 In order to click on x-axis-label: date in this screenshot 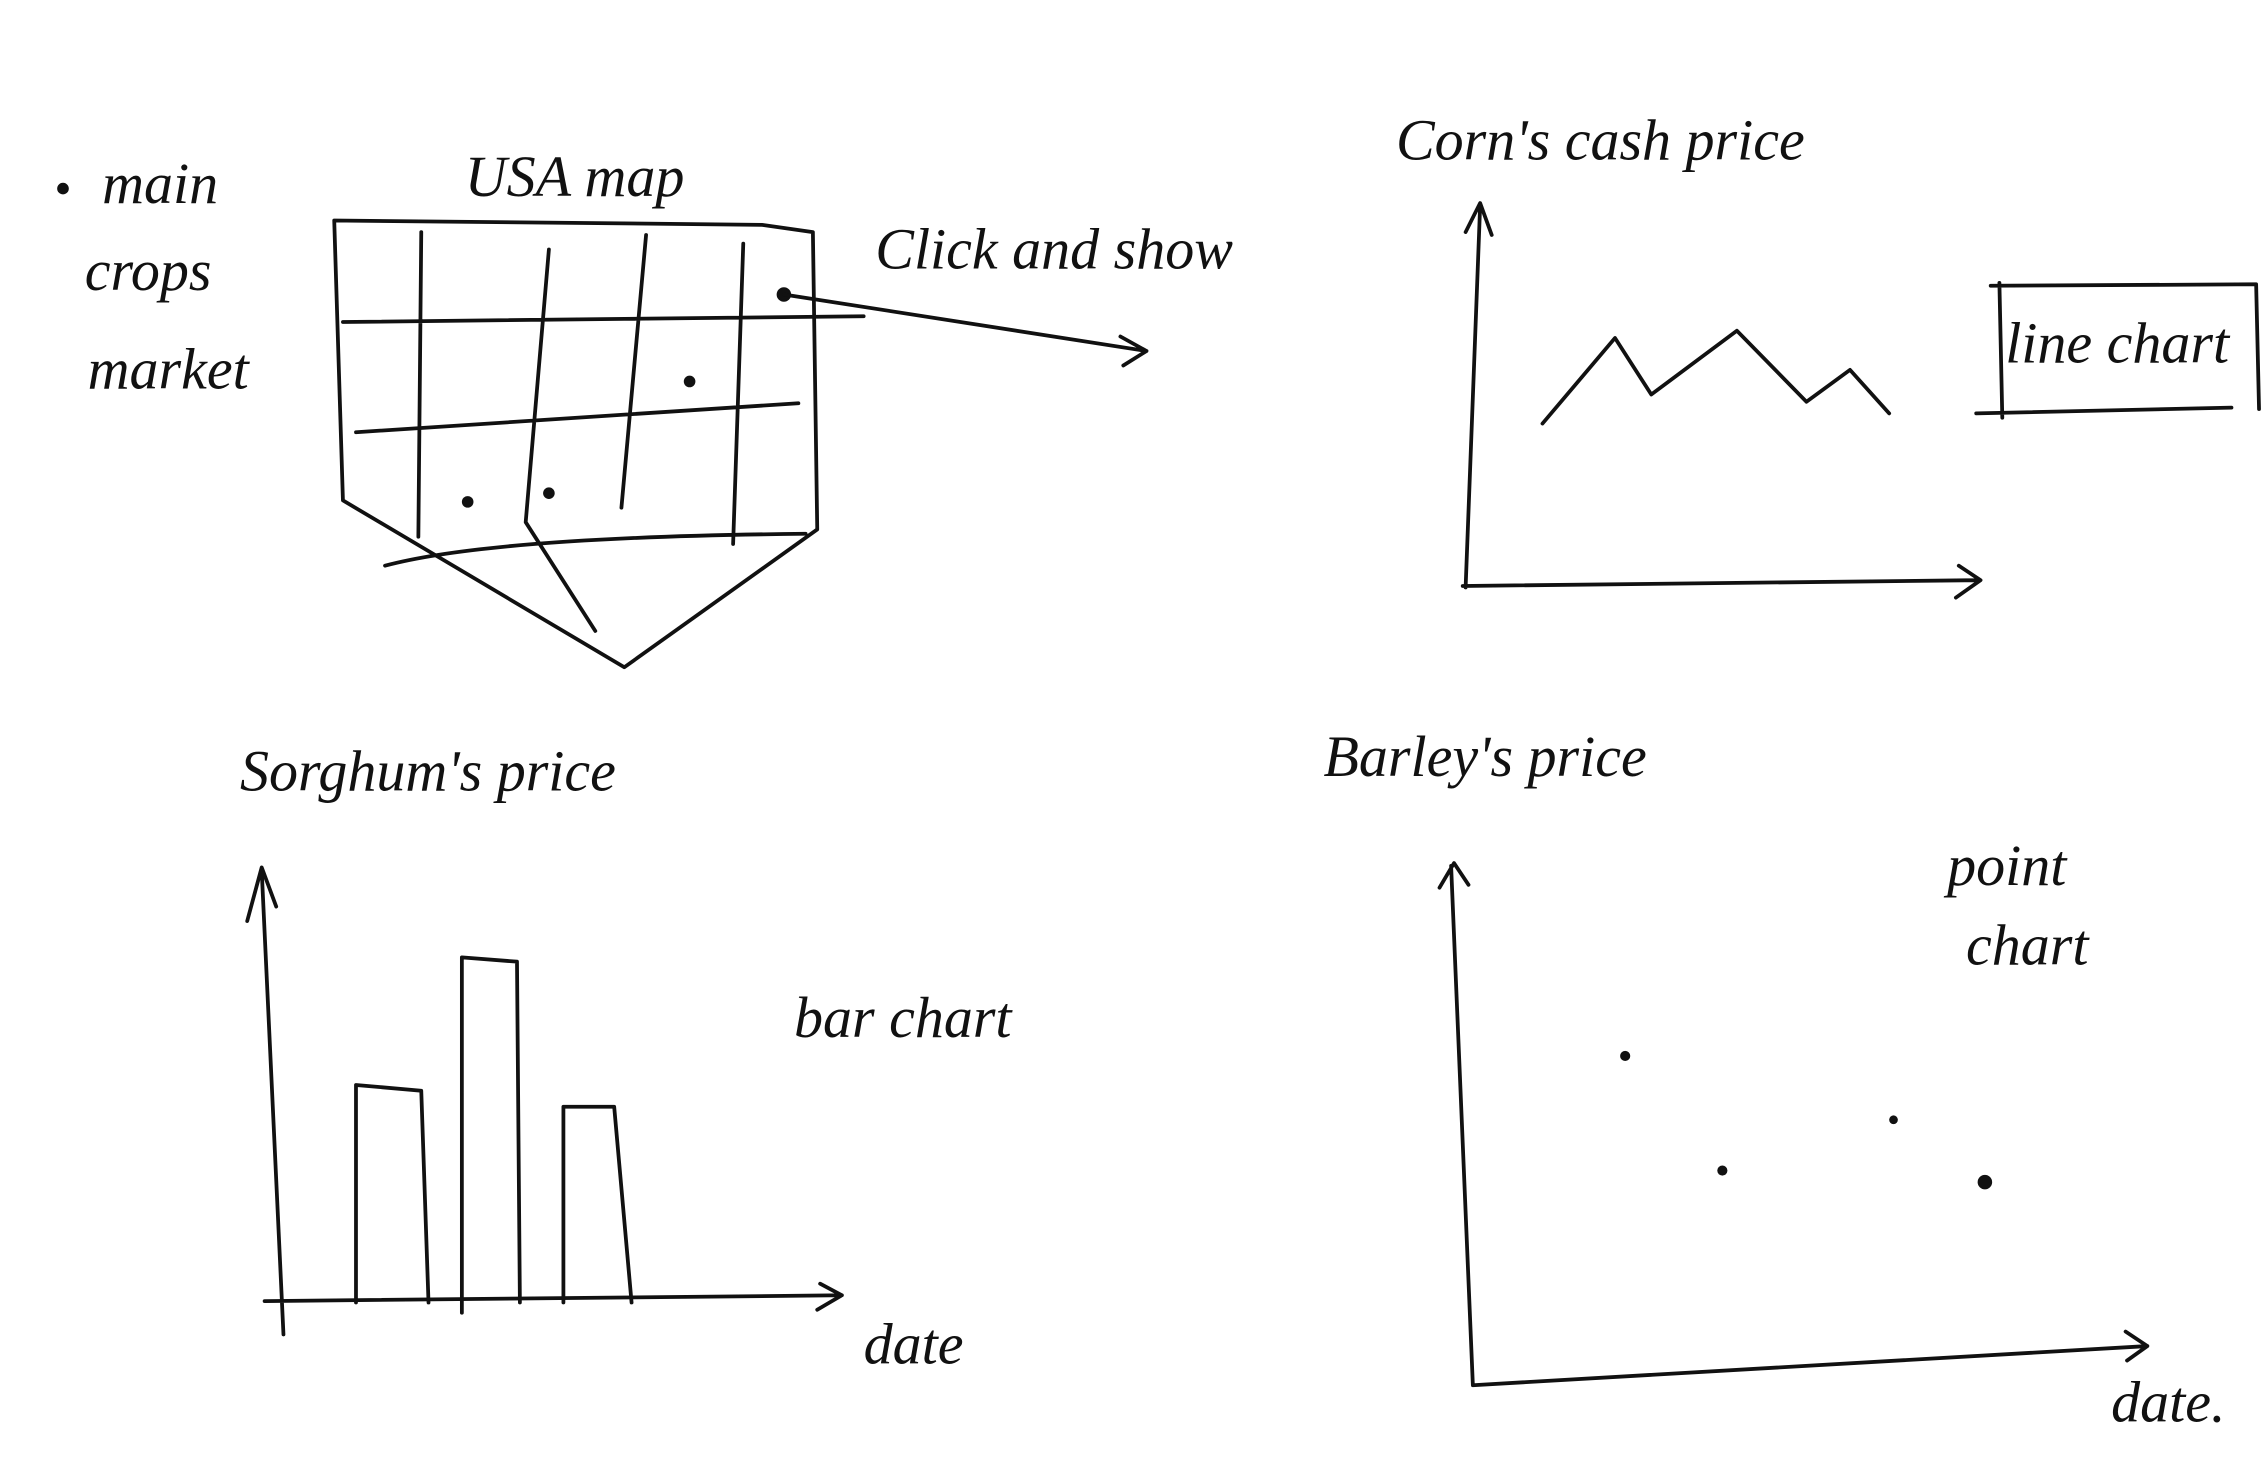, I will do `click(914, 1343)`.